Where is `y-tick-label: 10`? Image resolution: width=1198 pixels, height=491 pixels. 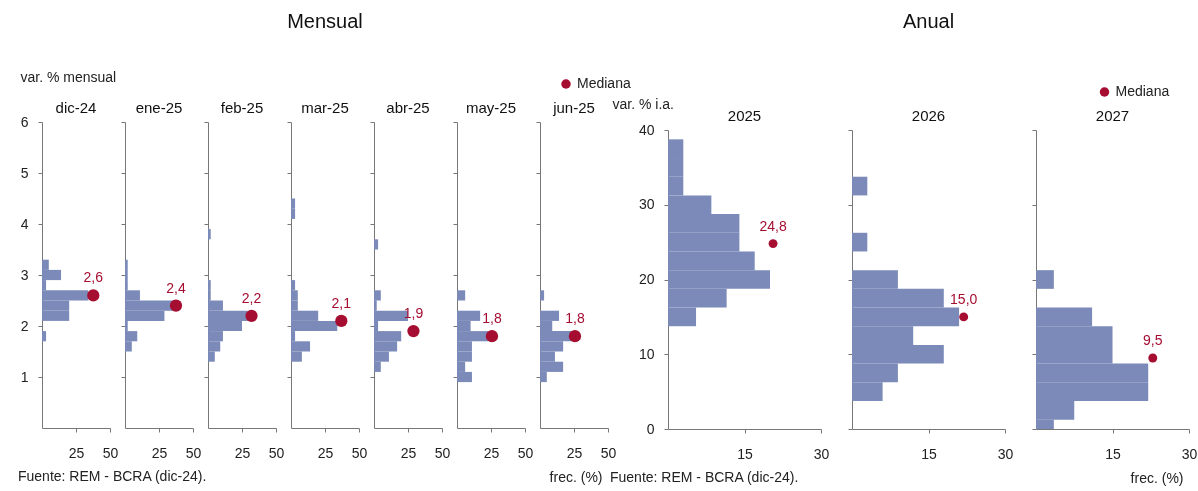
y-tick-label: 10 is located at coordinates (646, 353).